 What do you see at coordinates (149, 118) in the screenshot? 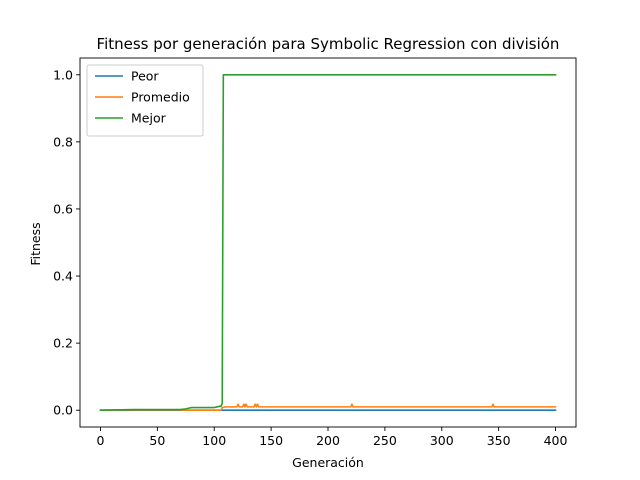
I see `legend-label-mejor: Mejor` at bounding box center [149, 118].